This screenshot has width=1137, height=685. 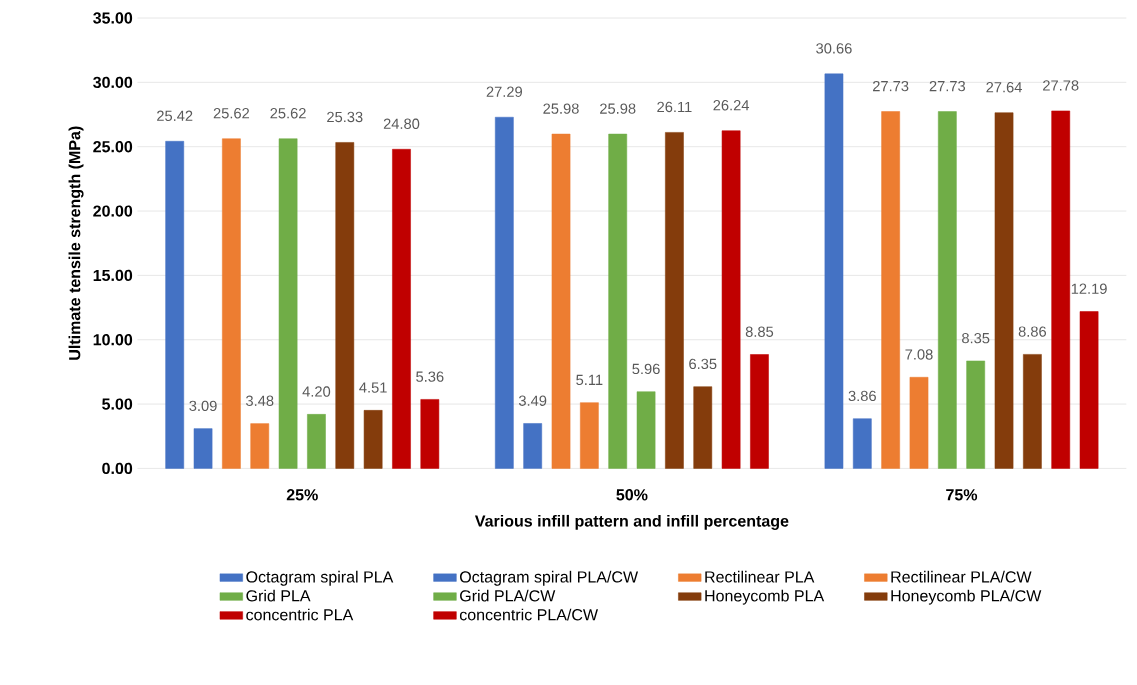 What do you see at coordinates (504, 92) in the screenshot?
I see `data-label: 27.29` at bounding box center [504, 92].